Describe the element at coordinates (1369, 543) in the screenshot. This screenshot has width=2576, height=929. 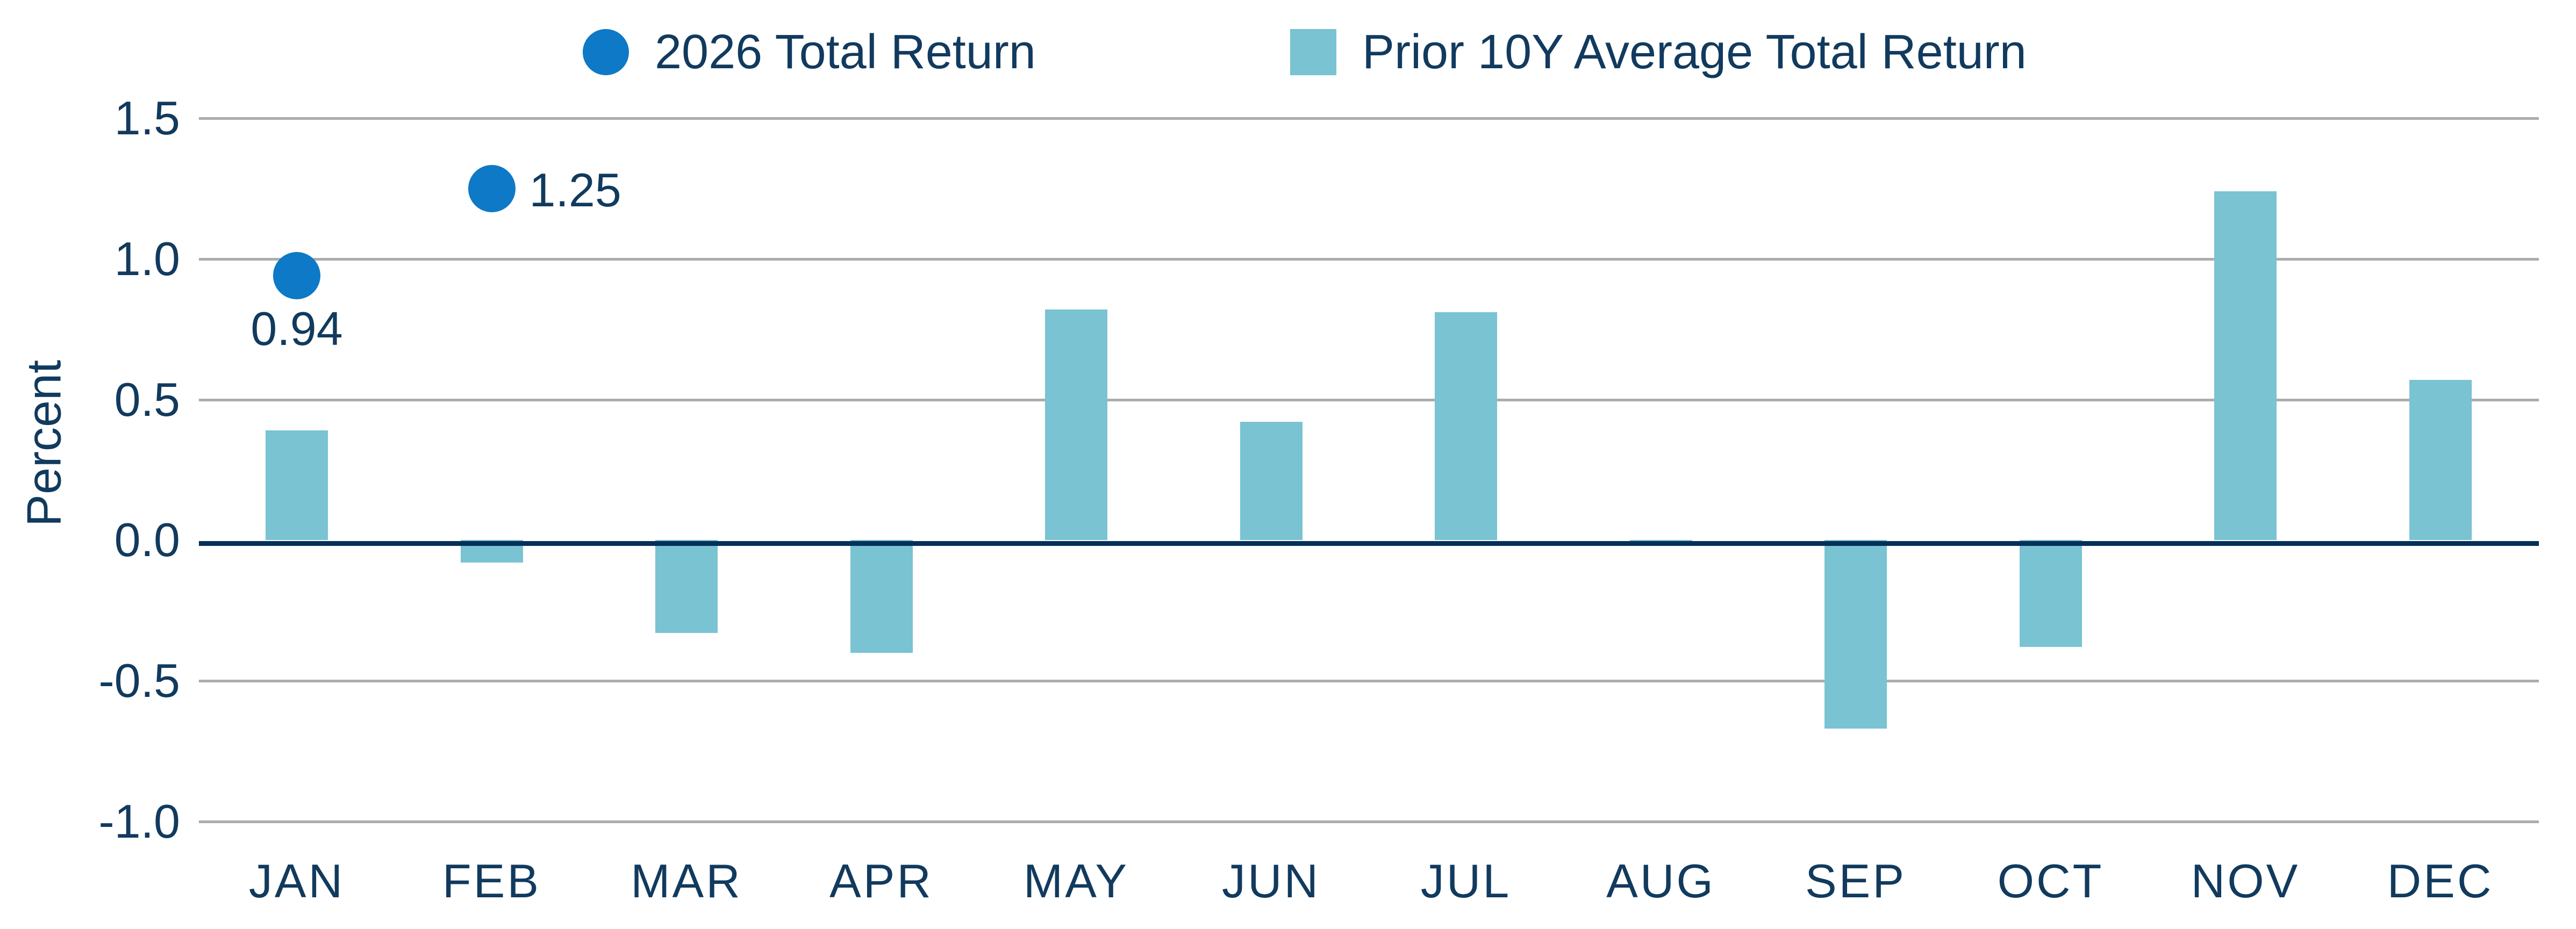
I see `x-axis-zero-line` at that location.